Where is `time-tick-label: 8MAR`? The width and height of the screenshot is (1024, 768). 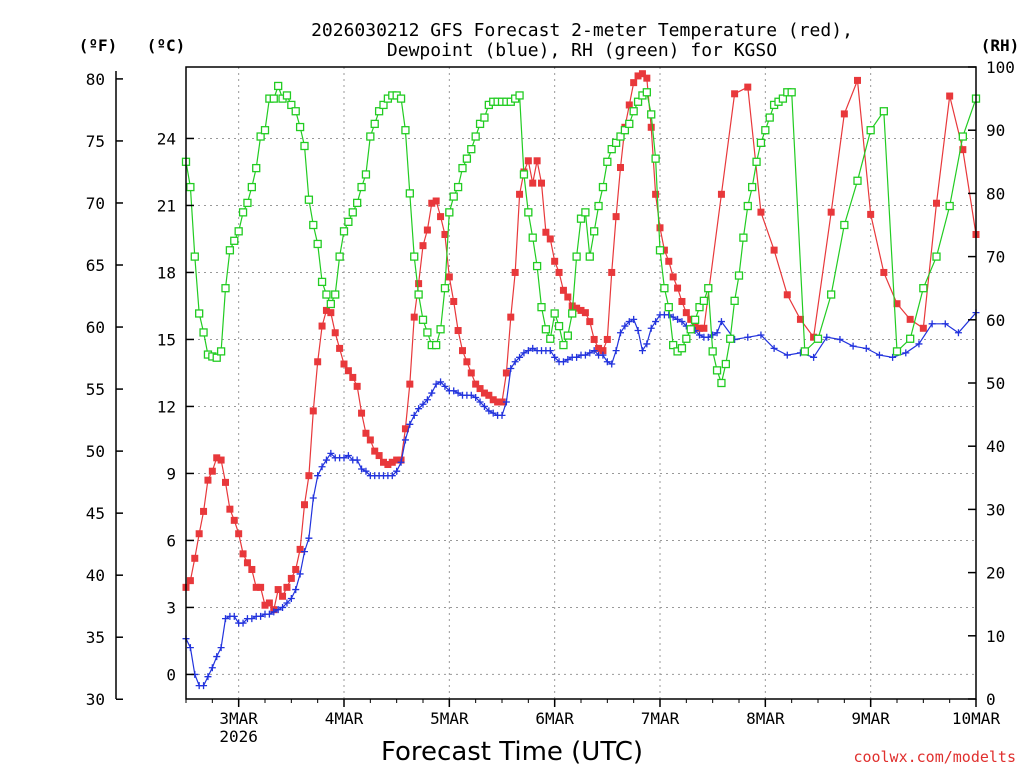
time-tick-label: 8MAR is located at coordinates (765, 718).